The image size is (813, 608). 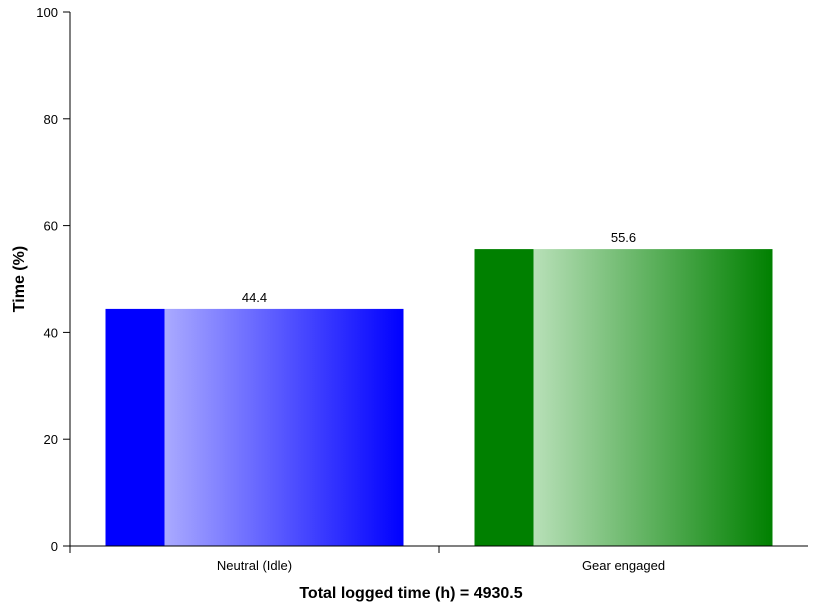 What do you see at coordinates (254, 565) in the screenshot?
I see `x-category-label: Neutral (Idle)` at bounding box center [254, 565].